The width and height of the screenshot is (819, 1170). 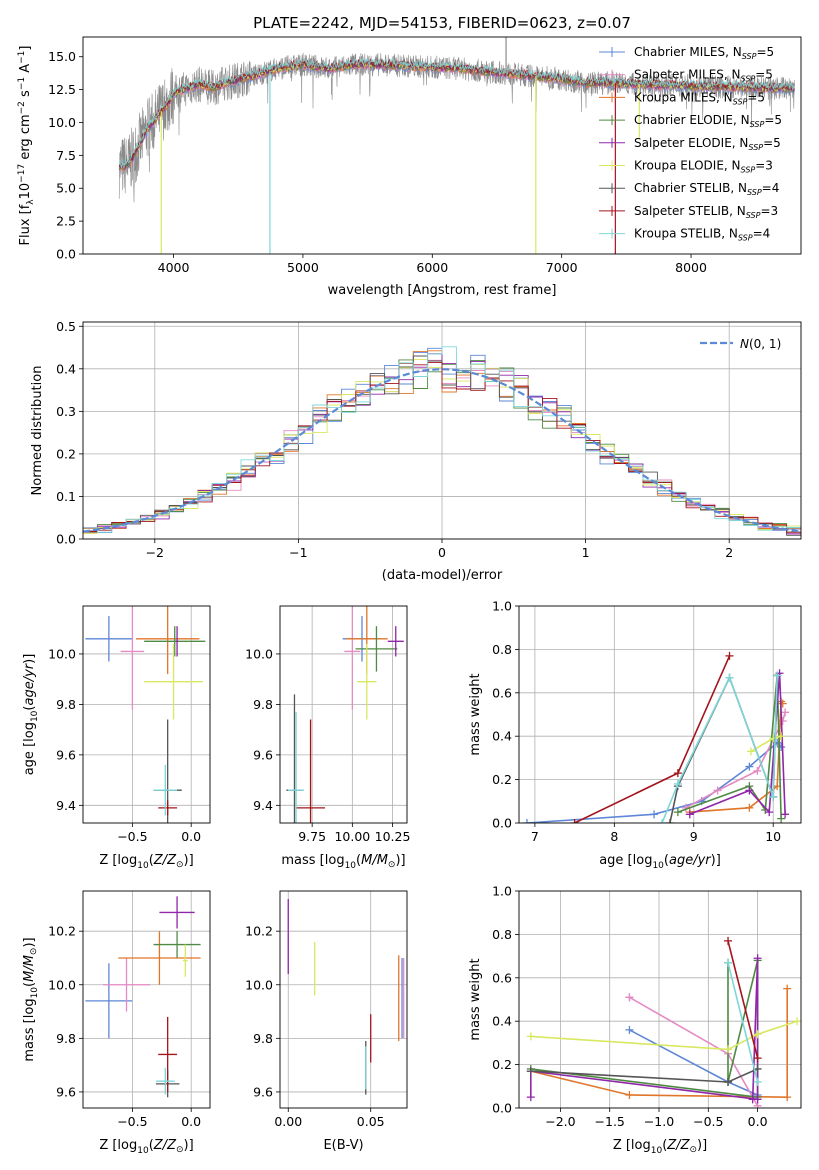 I want to click on spectrum-data-line, so click(x=456, y=127).